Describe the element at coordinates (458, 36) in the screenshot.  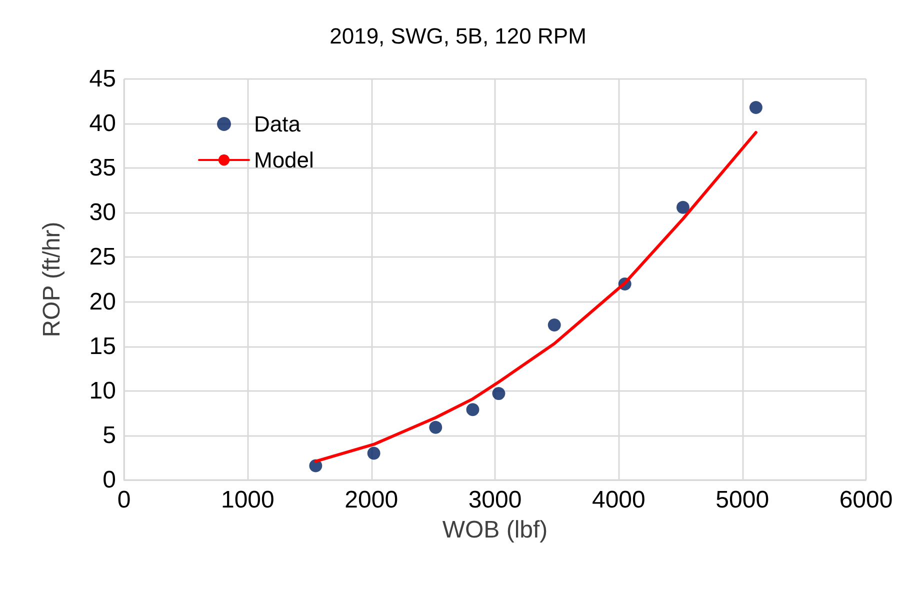
I see `chart-title: 2019, SWG, 5B, 120 RPM` at that location.